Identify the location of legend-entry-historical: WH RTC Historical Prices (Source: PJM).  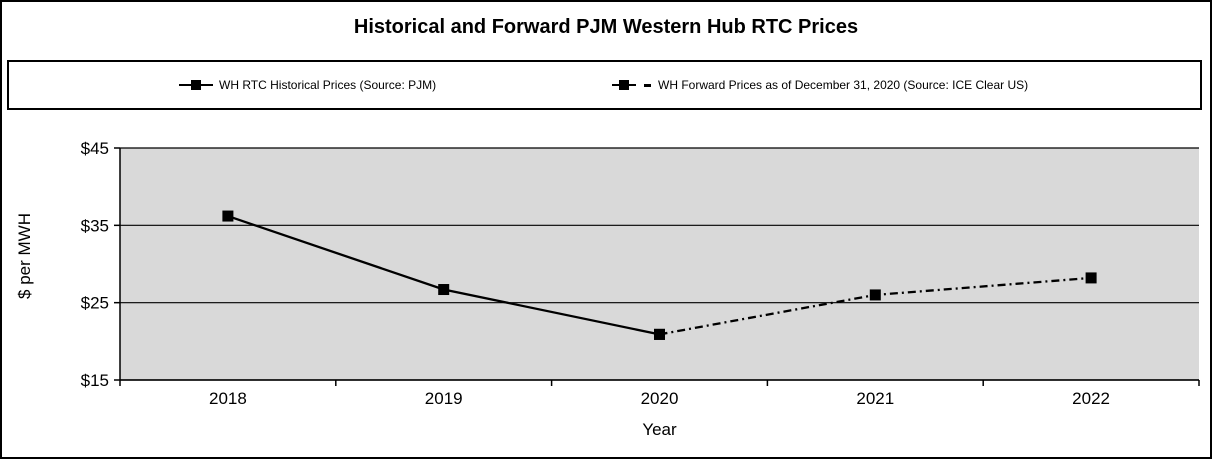
(307, 85).